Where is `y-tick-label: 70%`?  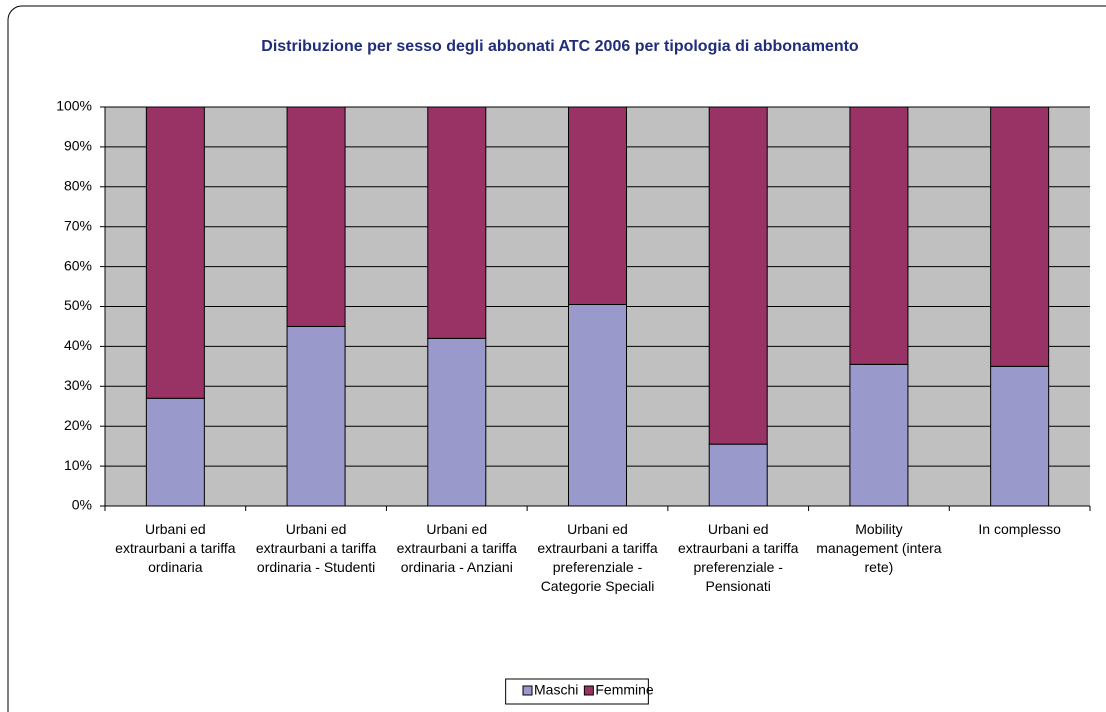 y-tick-label: 70% is located at coordinates (78, 225).